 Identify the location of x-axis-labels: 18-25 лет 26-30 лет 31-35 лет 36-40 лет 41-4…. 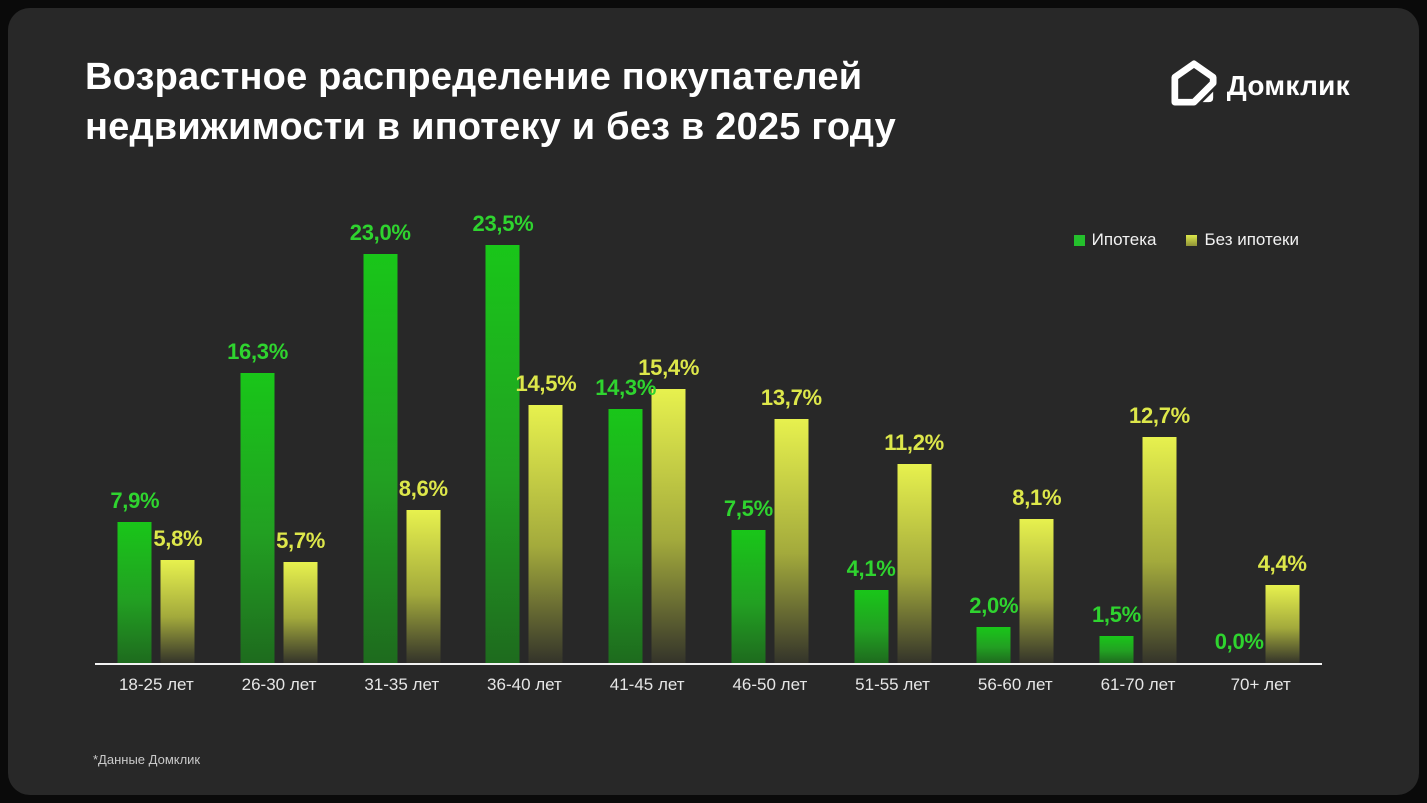
(708, 685).